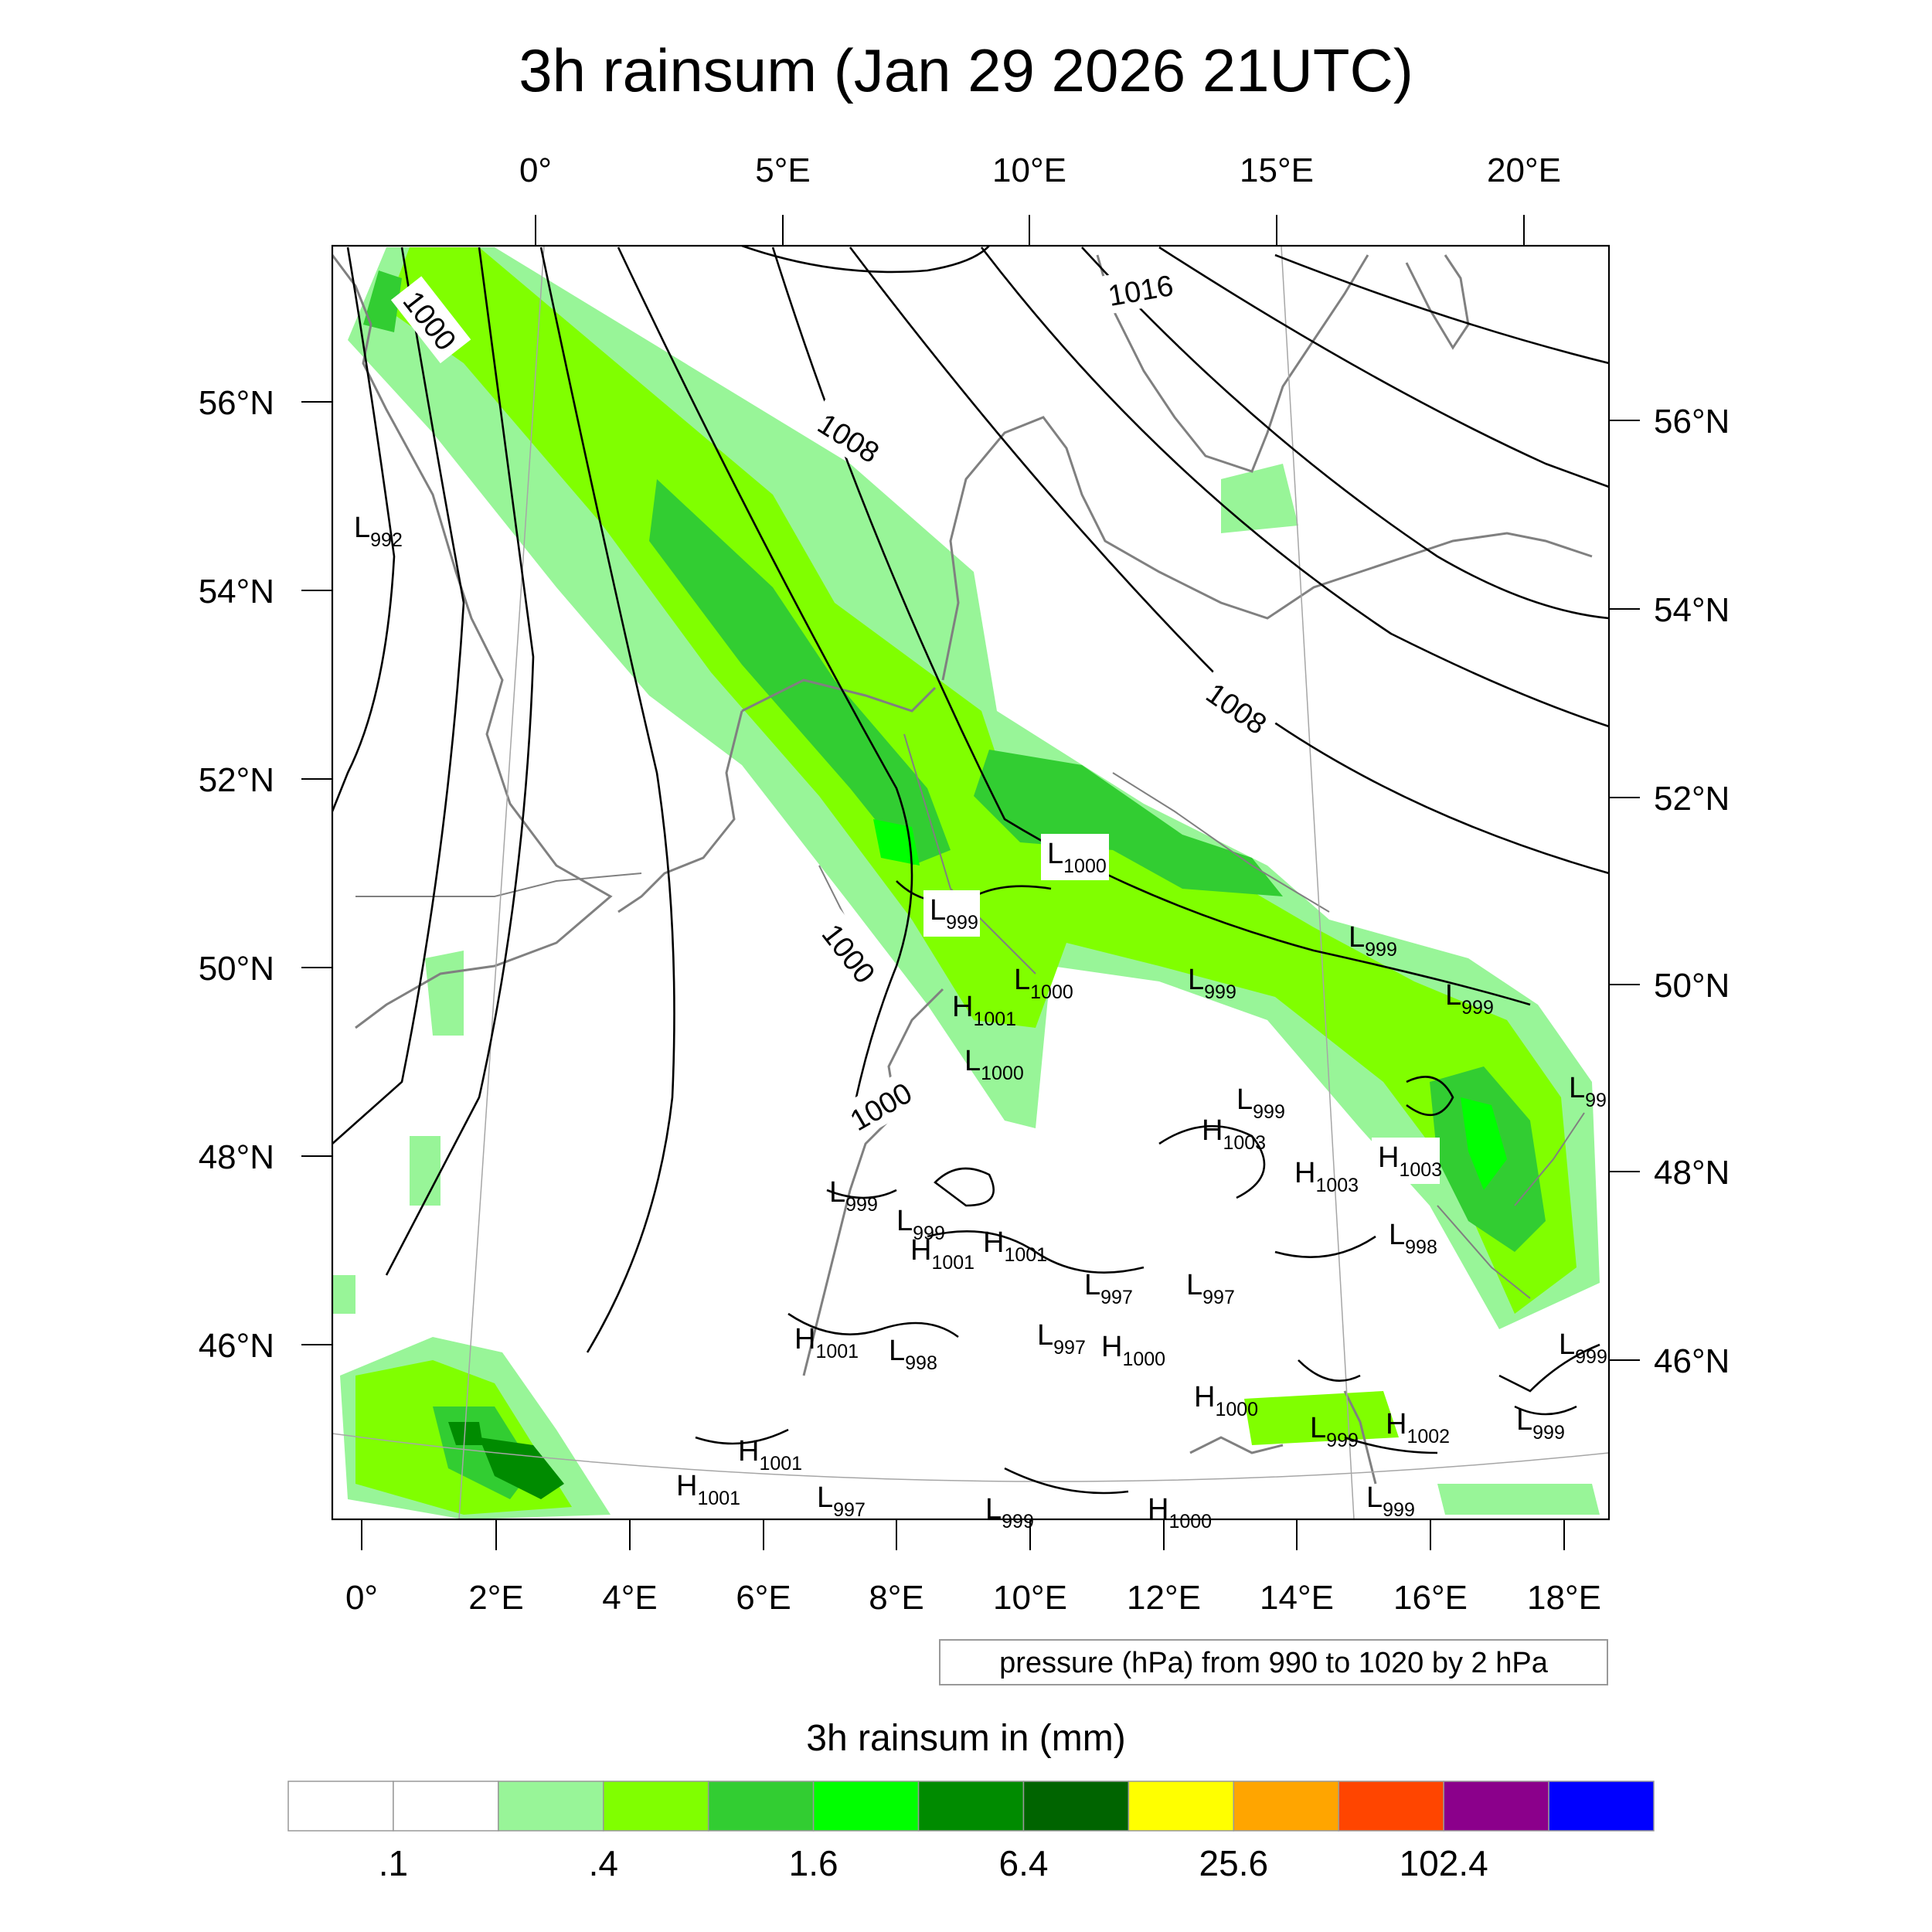  I want to click on colorbar, so click(971, 1807).